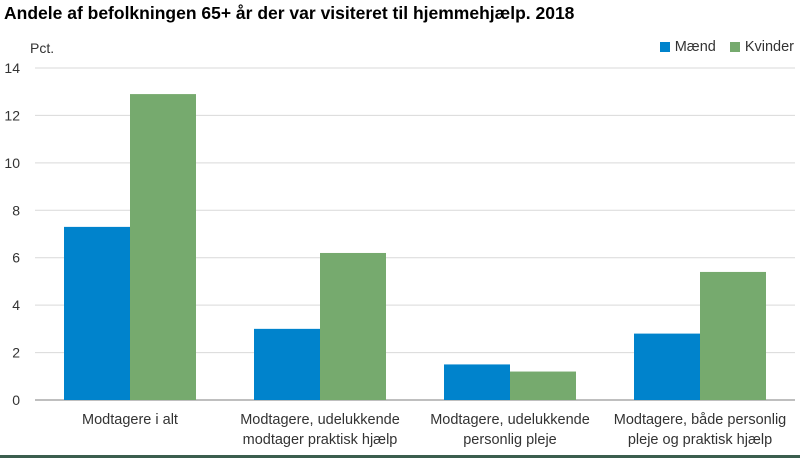 This screenshot has height=458, width=800. What do you see at coordinates (734, 47) in the screenshot?
I see `legend-swatch-kvinder` at bounding box center [734, 47].